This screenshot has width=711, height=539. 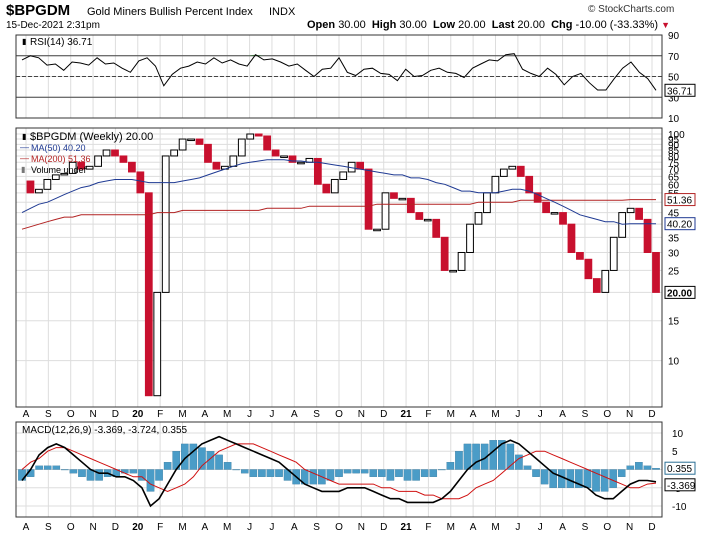 What do you see at coordinates (352, 25) in the screenshot?
I see `open-value: 30.00` at bounding box center [352, 25].